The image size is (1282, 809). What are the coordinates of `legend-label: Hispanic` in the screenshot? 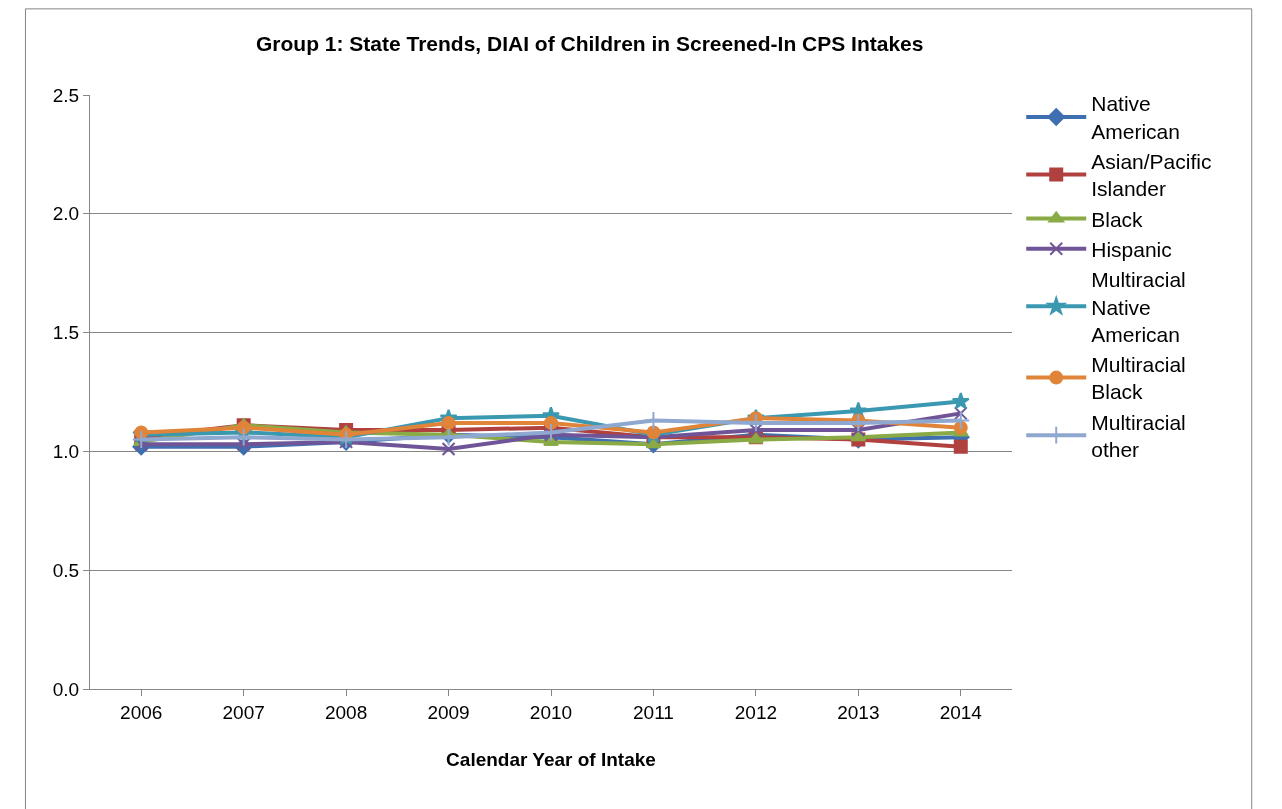 It's located at (1131, 249).